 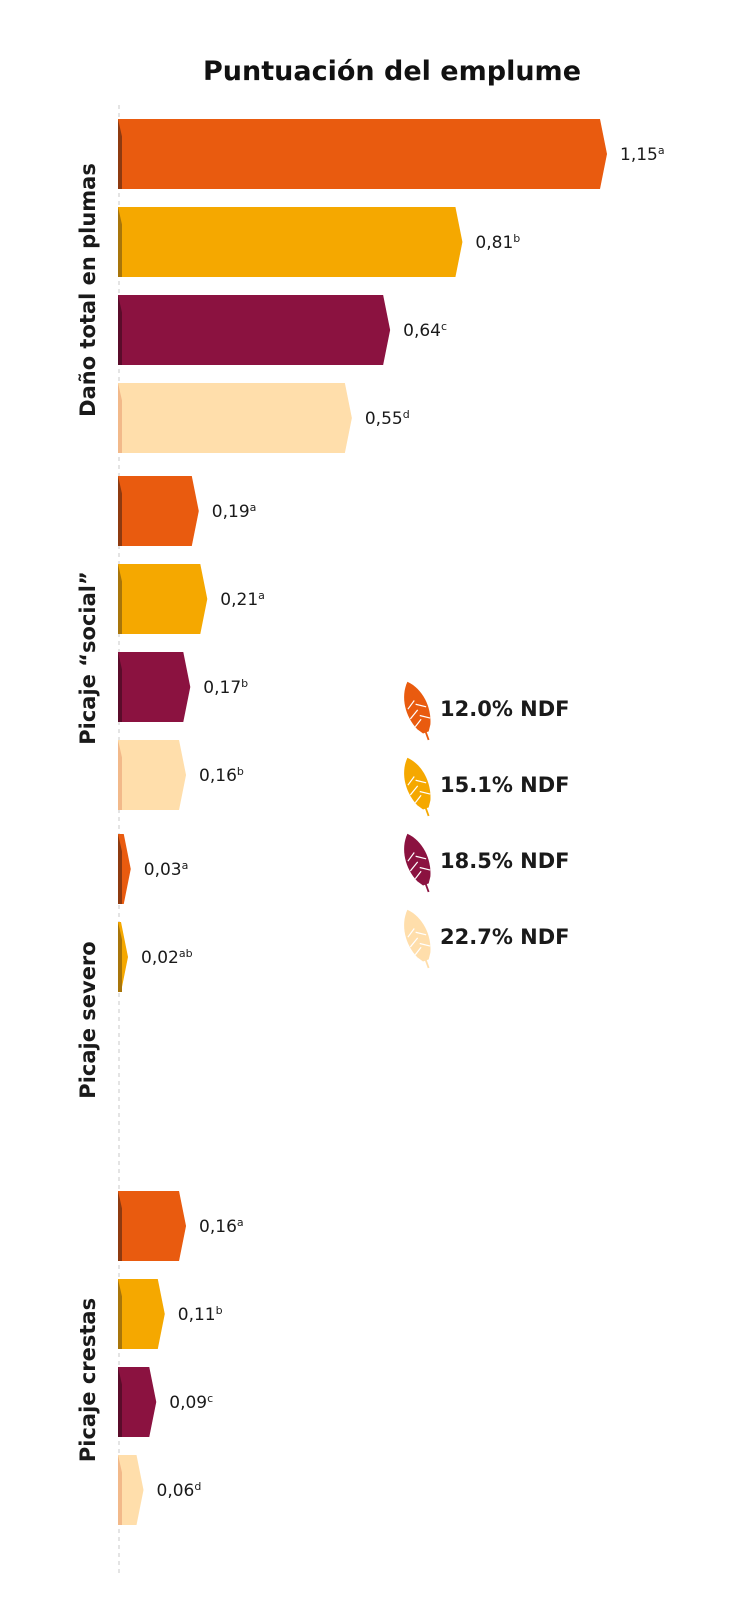 What do you see at coordinates (88, 1380) in the screenshot?
I see `group-label-picaje-crestas: Picaje crestas` at bounding box center [88, 1380].